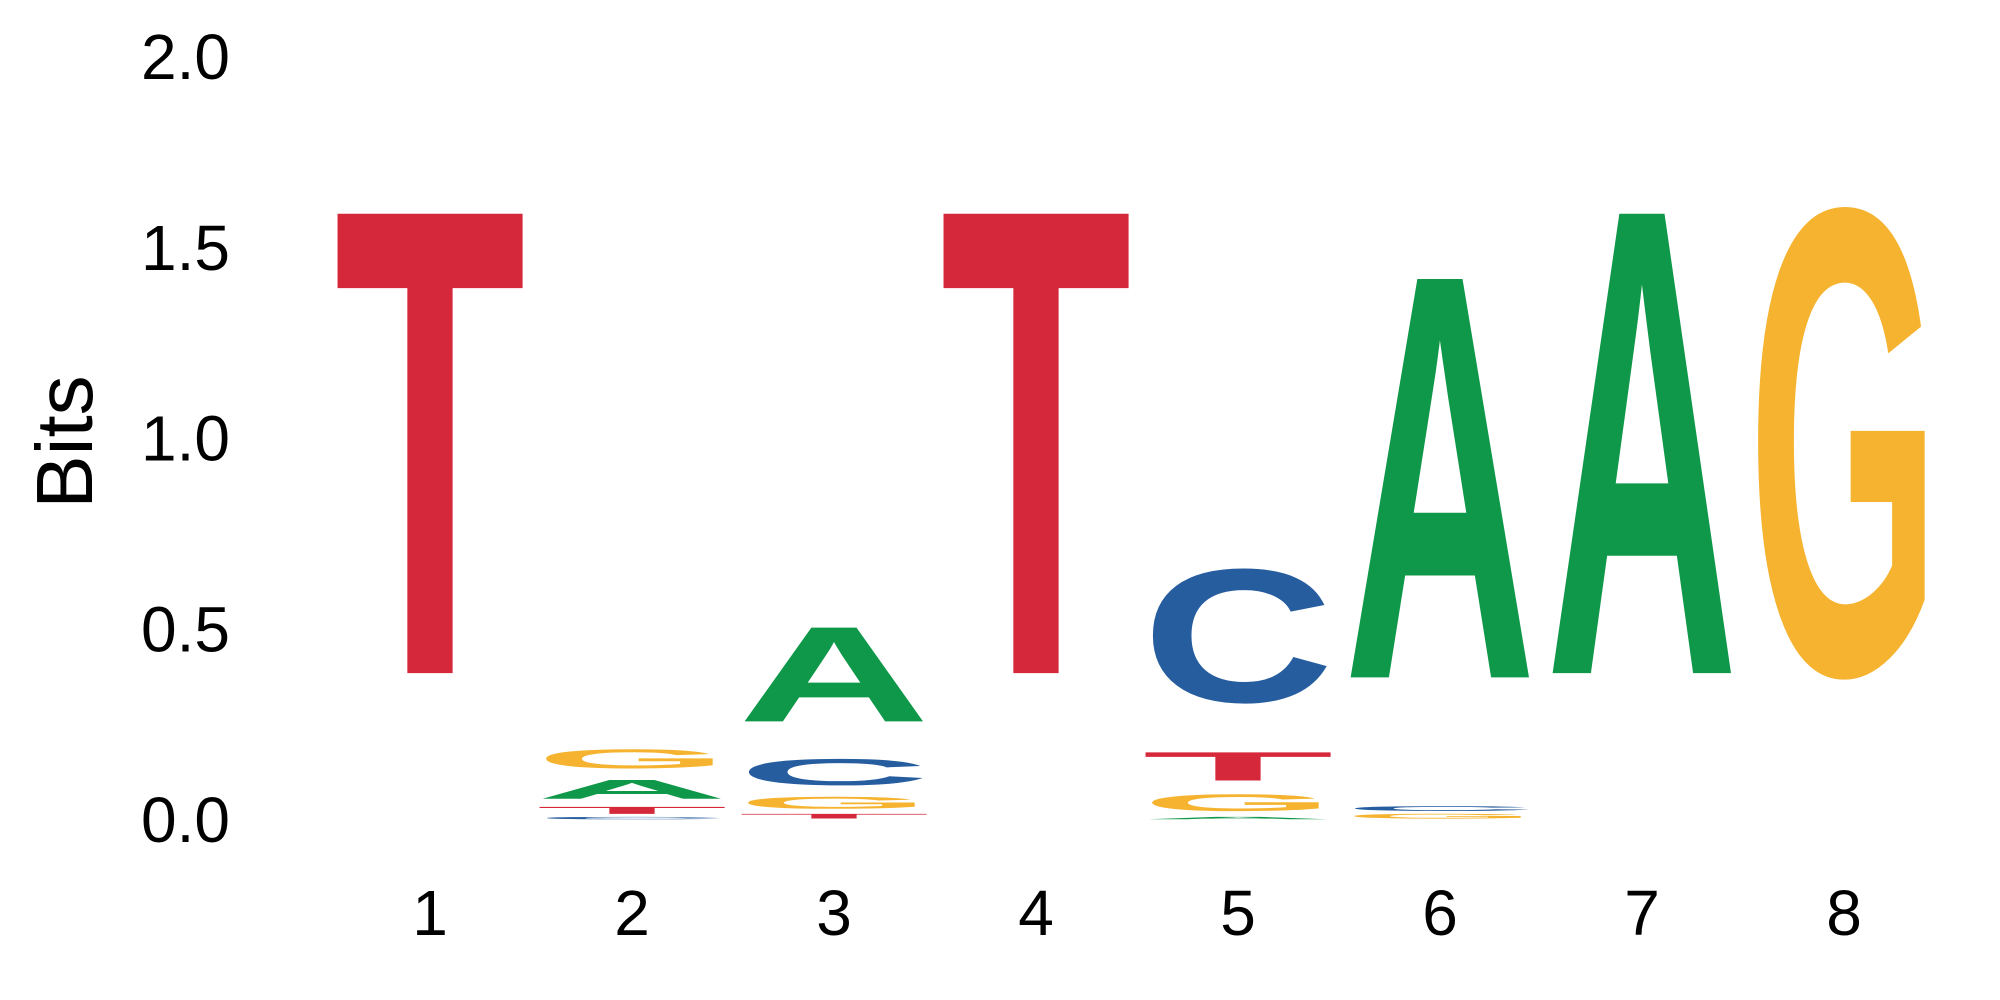 The height and width of the screenshot is (1000, 2000). Describe the element at coordinates (185, 57) in the screenshot. I see `y-tick-label: 2.0` at that location.